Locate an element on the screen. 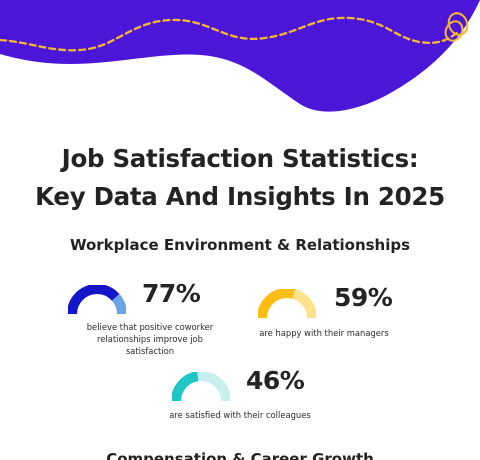 This screenshot has width=480, height=460. dashed-curve-line is located at coordinates (230, 34).